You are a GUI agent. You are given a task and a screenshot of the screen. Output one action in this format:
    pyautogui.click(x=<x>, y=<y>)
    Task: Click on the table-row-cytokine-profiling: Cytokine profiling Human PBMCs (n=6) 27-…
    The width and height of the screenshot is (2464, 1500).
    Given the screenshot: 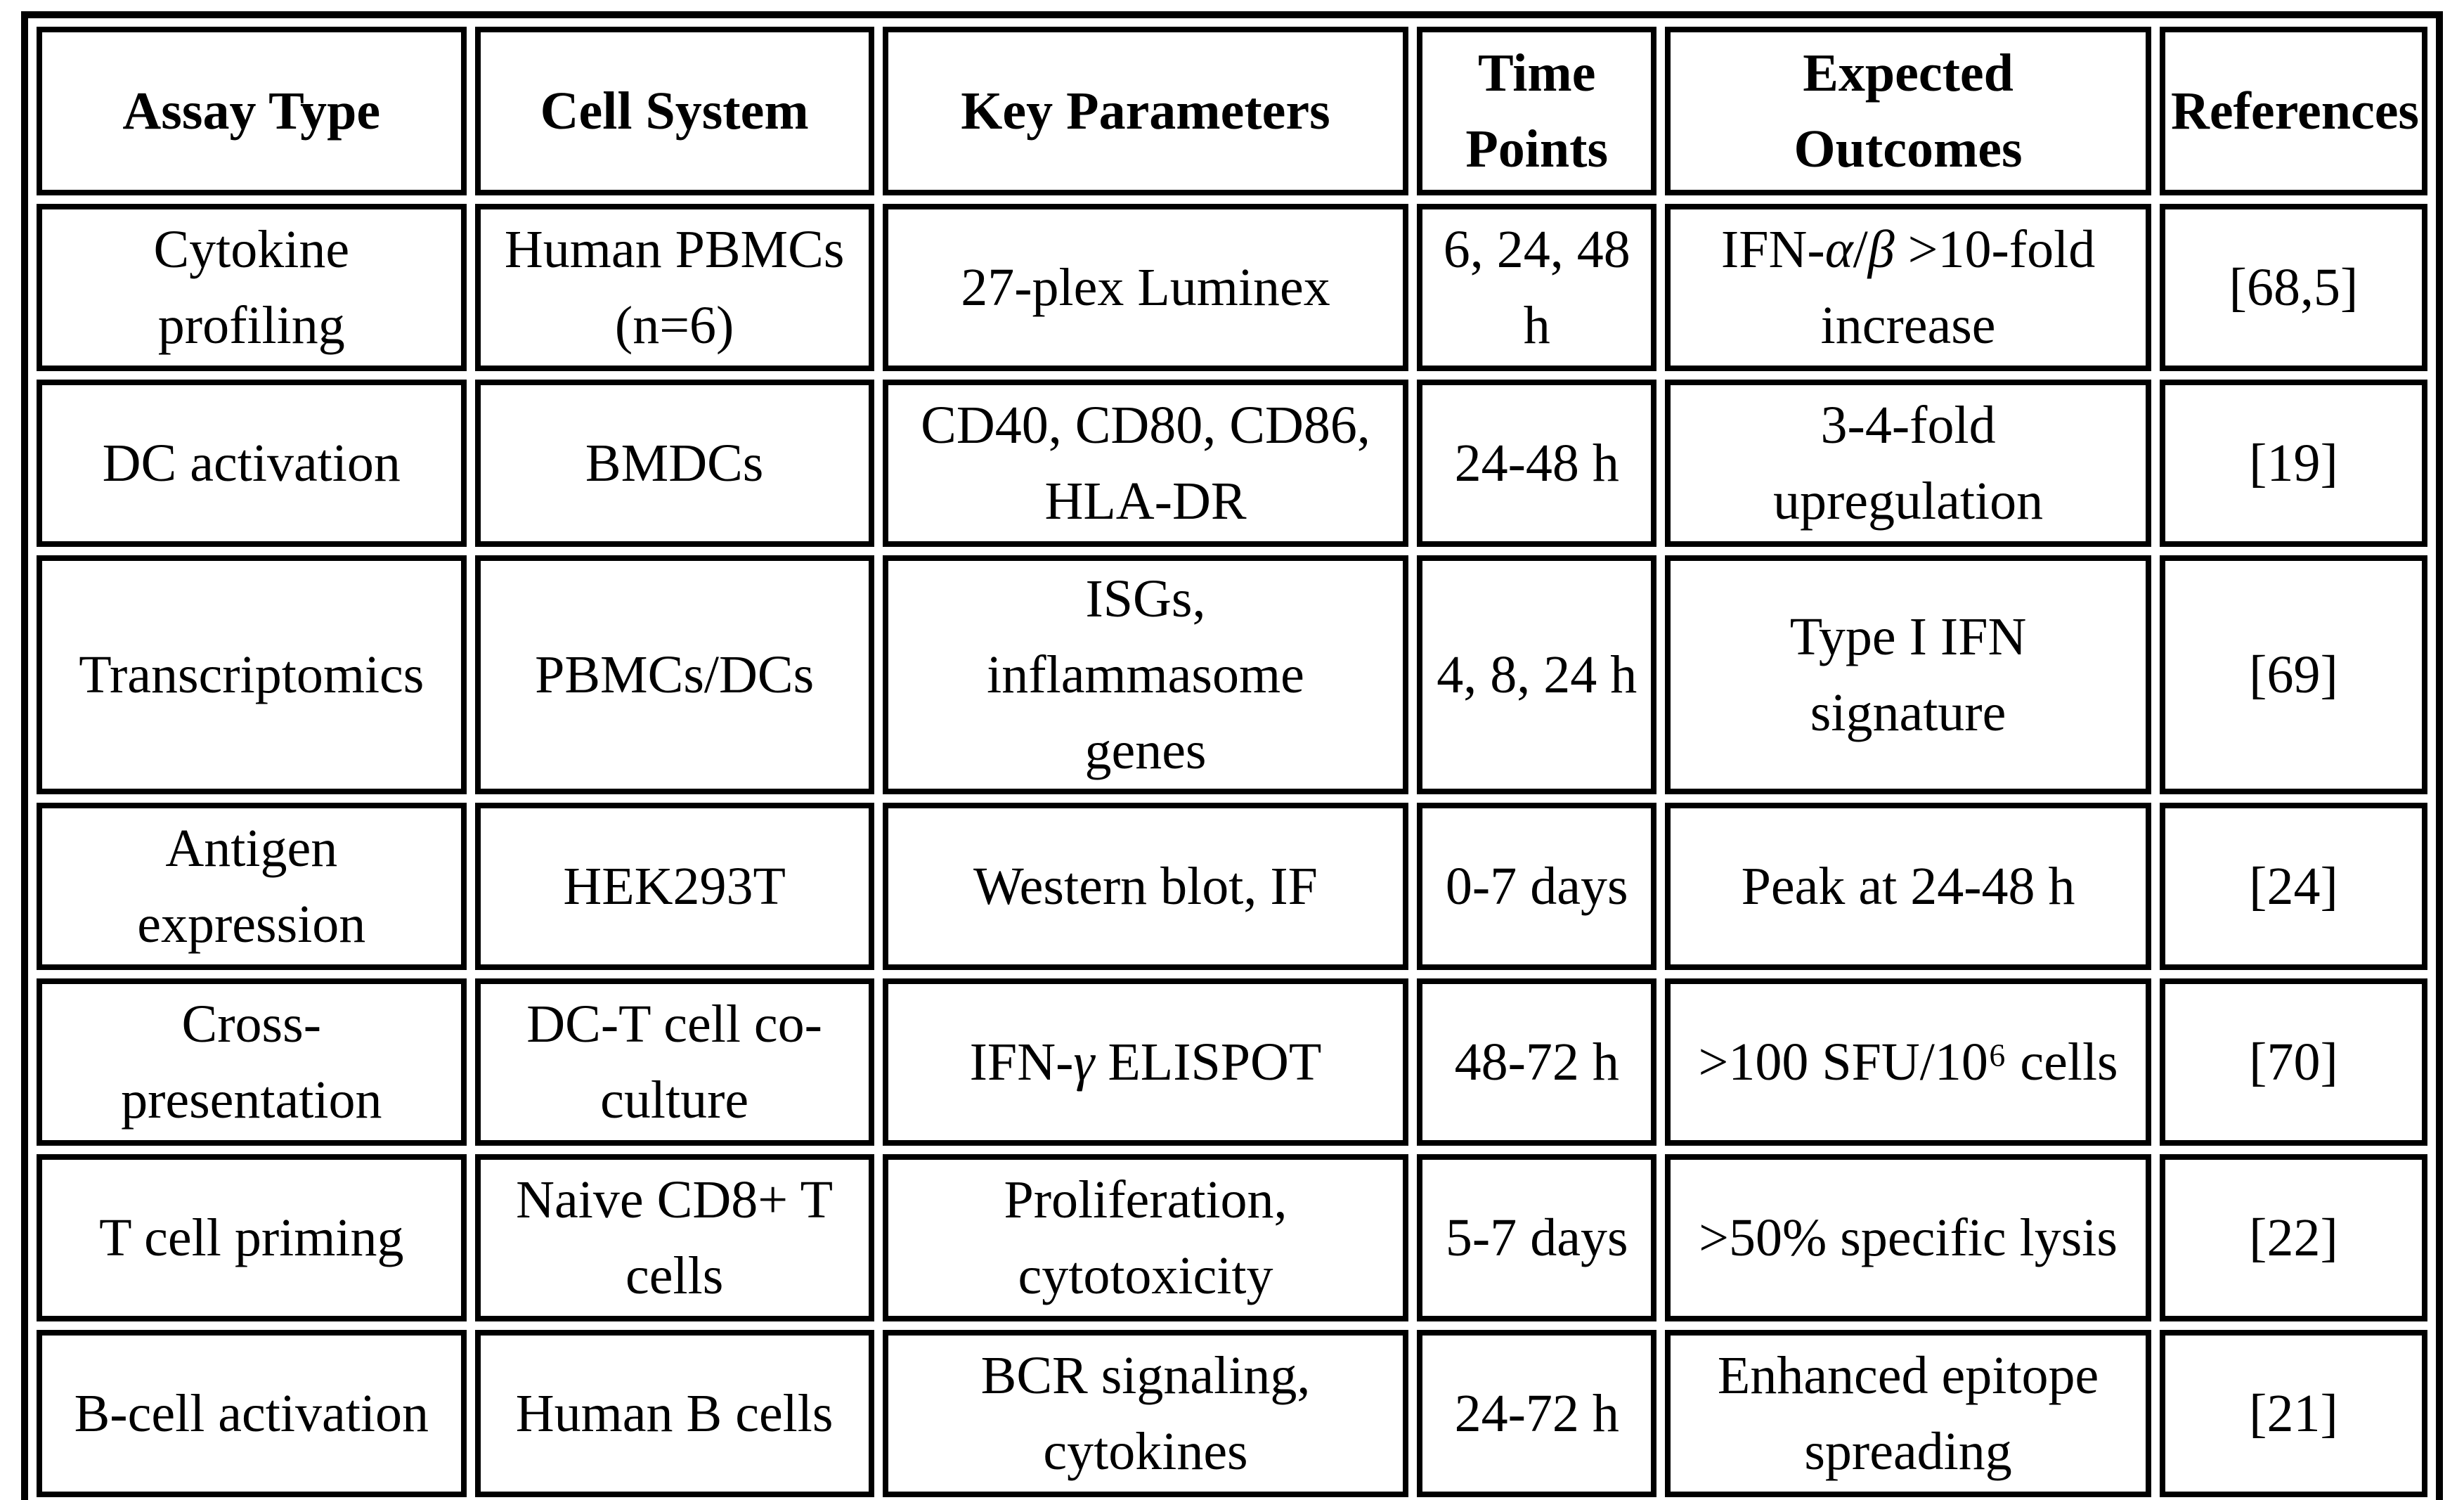 What is the action you would take?
    pyautogui.click(x=1232, y=288)
    